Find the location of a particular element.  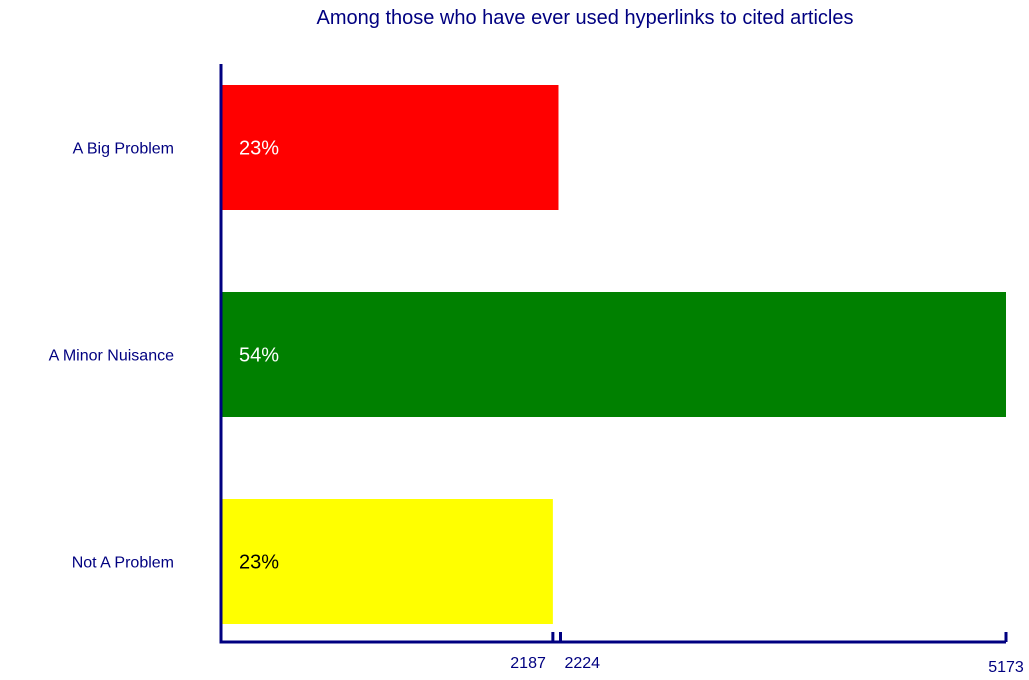

bar-a-big-problem is located at coordinates (390, 147).